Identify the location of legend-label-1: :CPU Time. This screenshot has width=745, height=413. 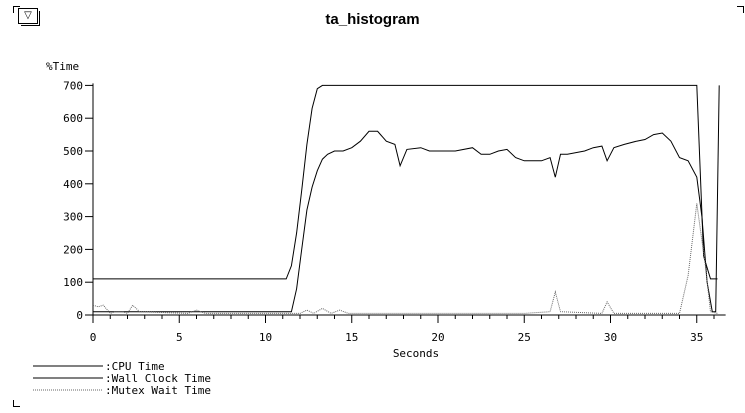
(135, 366).